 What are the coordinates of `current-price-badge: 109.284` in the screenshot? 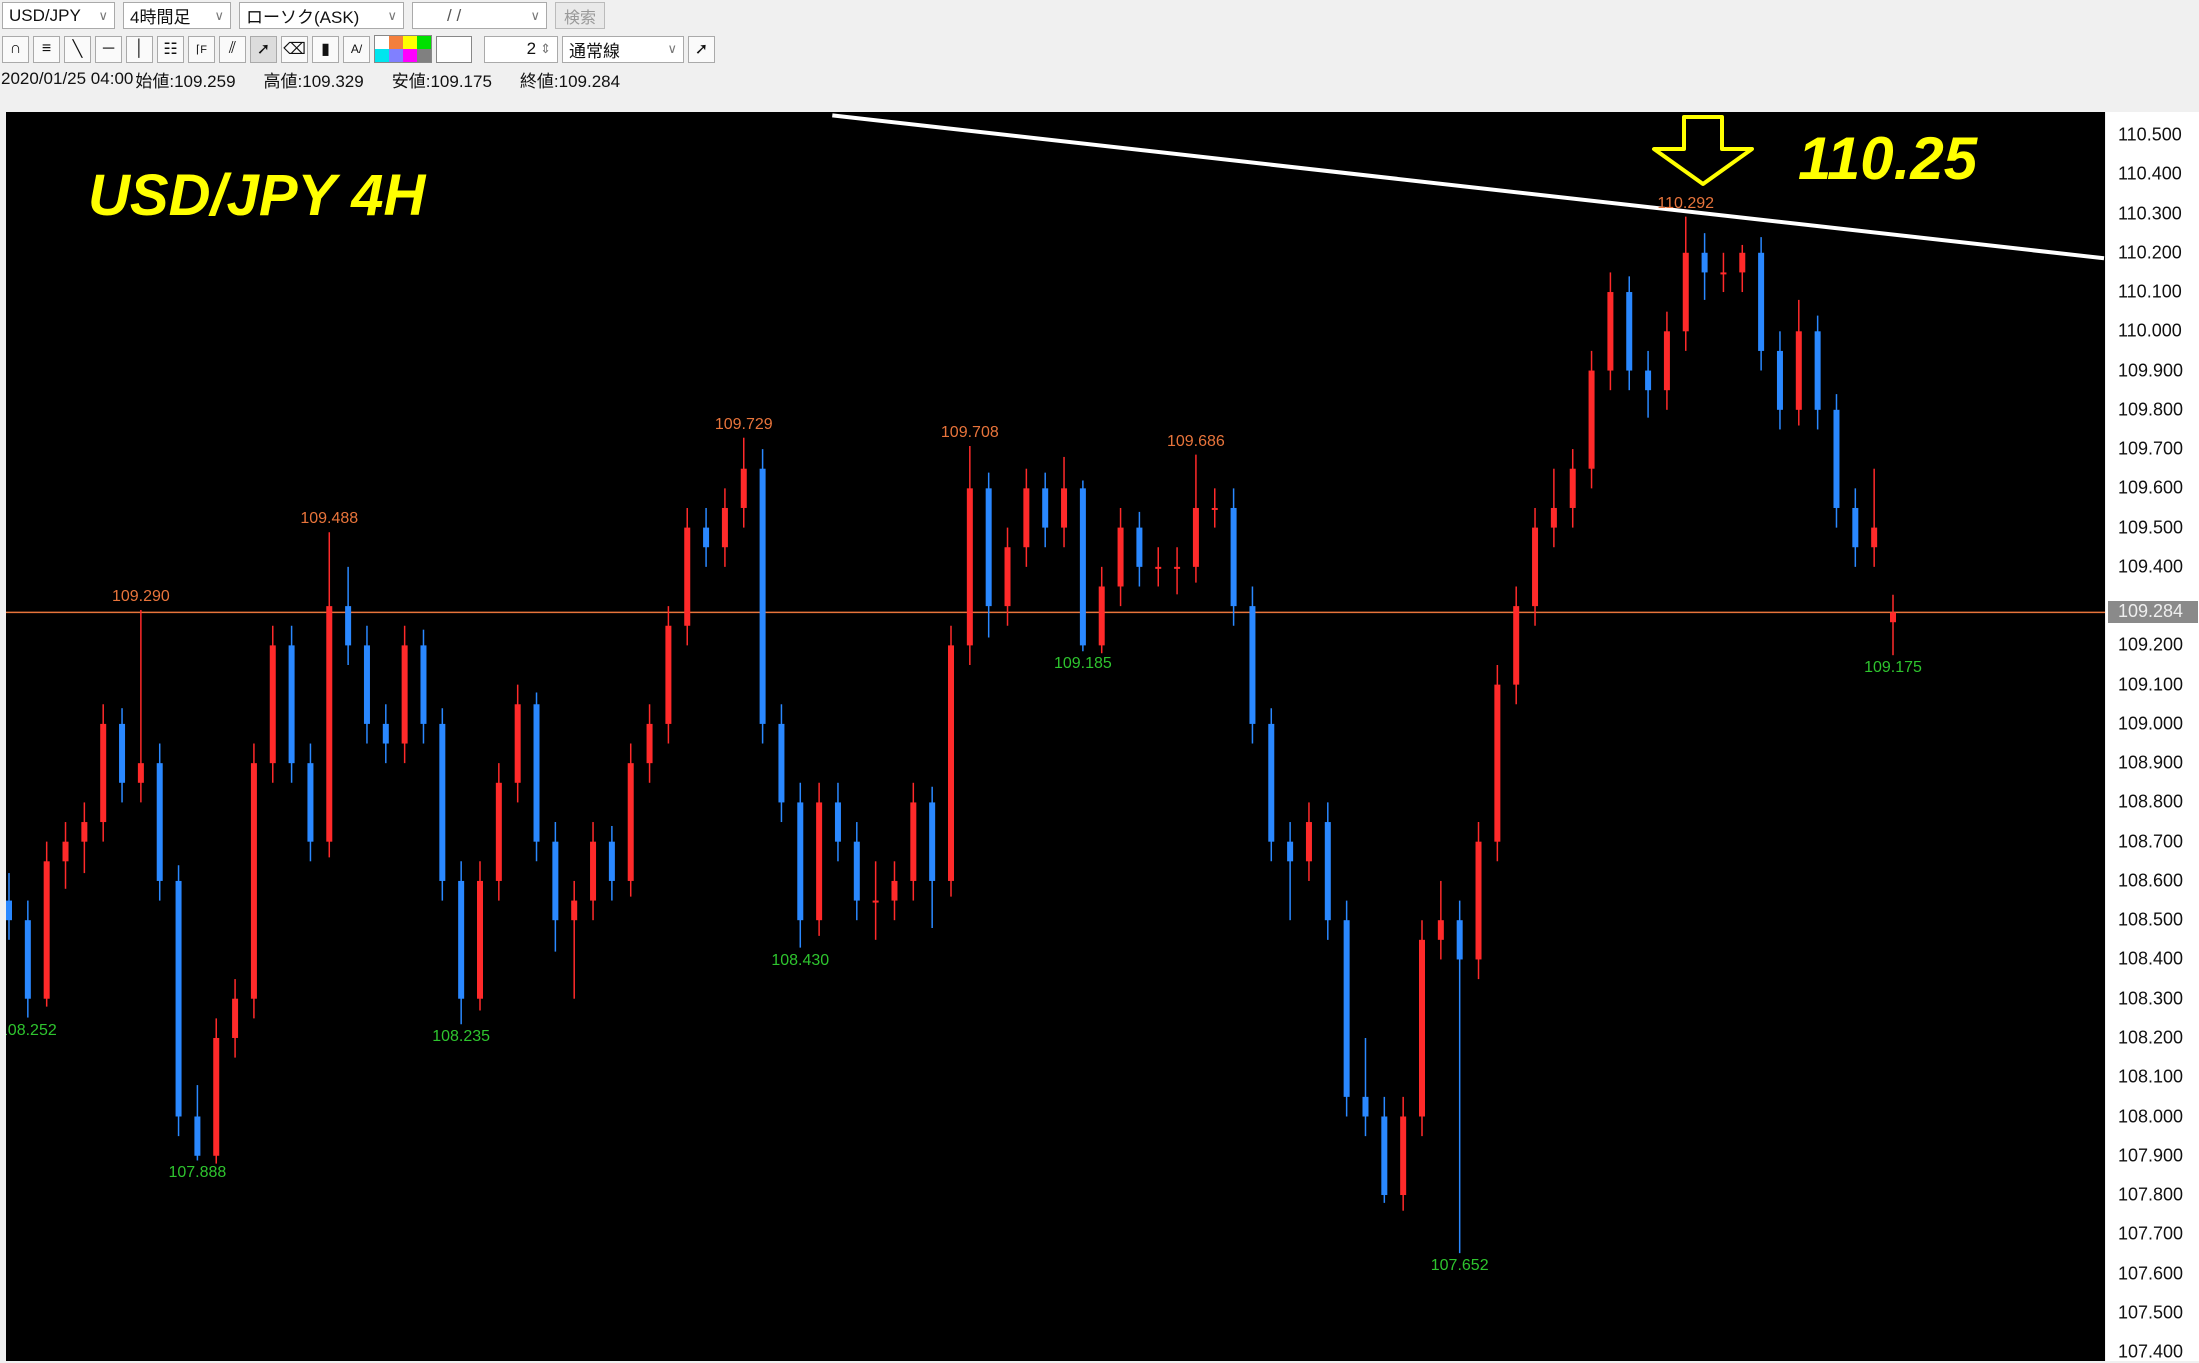 It's located at (2153, 612).